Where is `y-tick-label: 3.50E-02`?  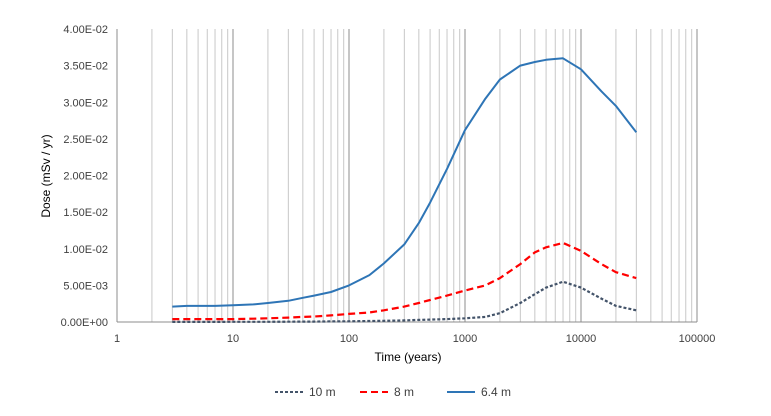 y-tick-label: 3.50E-02 is located at coordinates (85, 67).